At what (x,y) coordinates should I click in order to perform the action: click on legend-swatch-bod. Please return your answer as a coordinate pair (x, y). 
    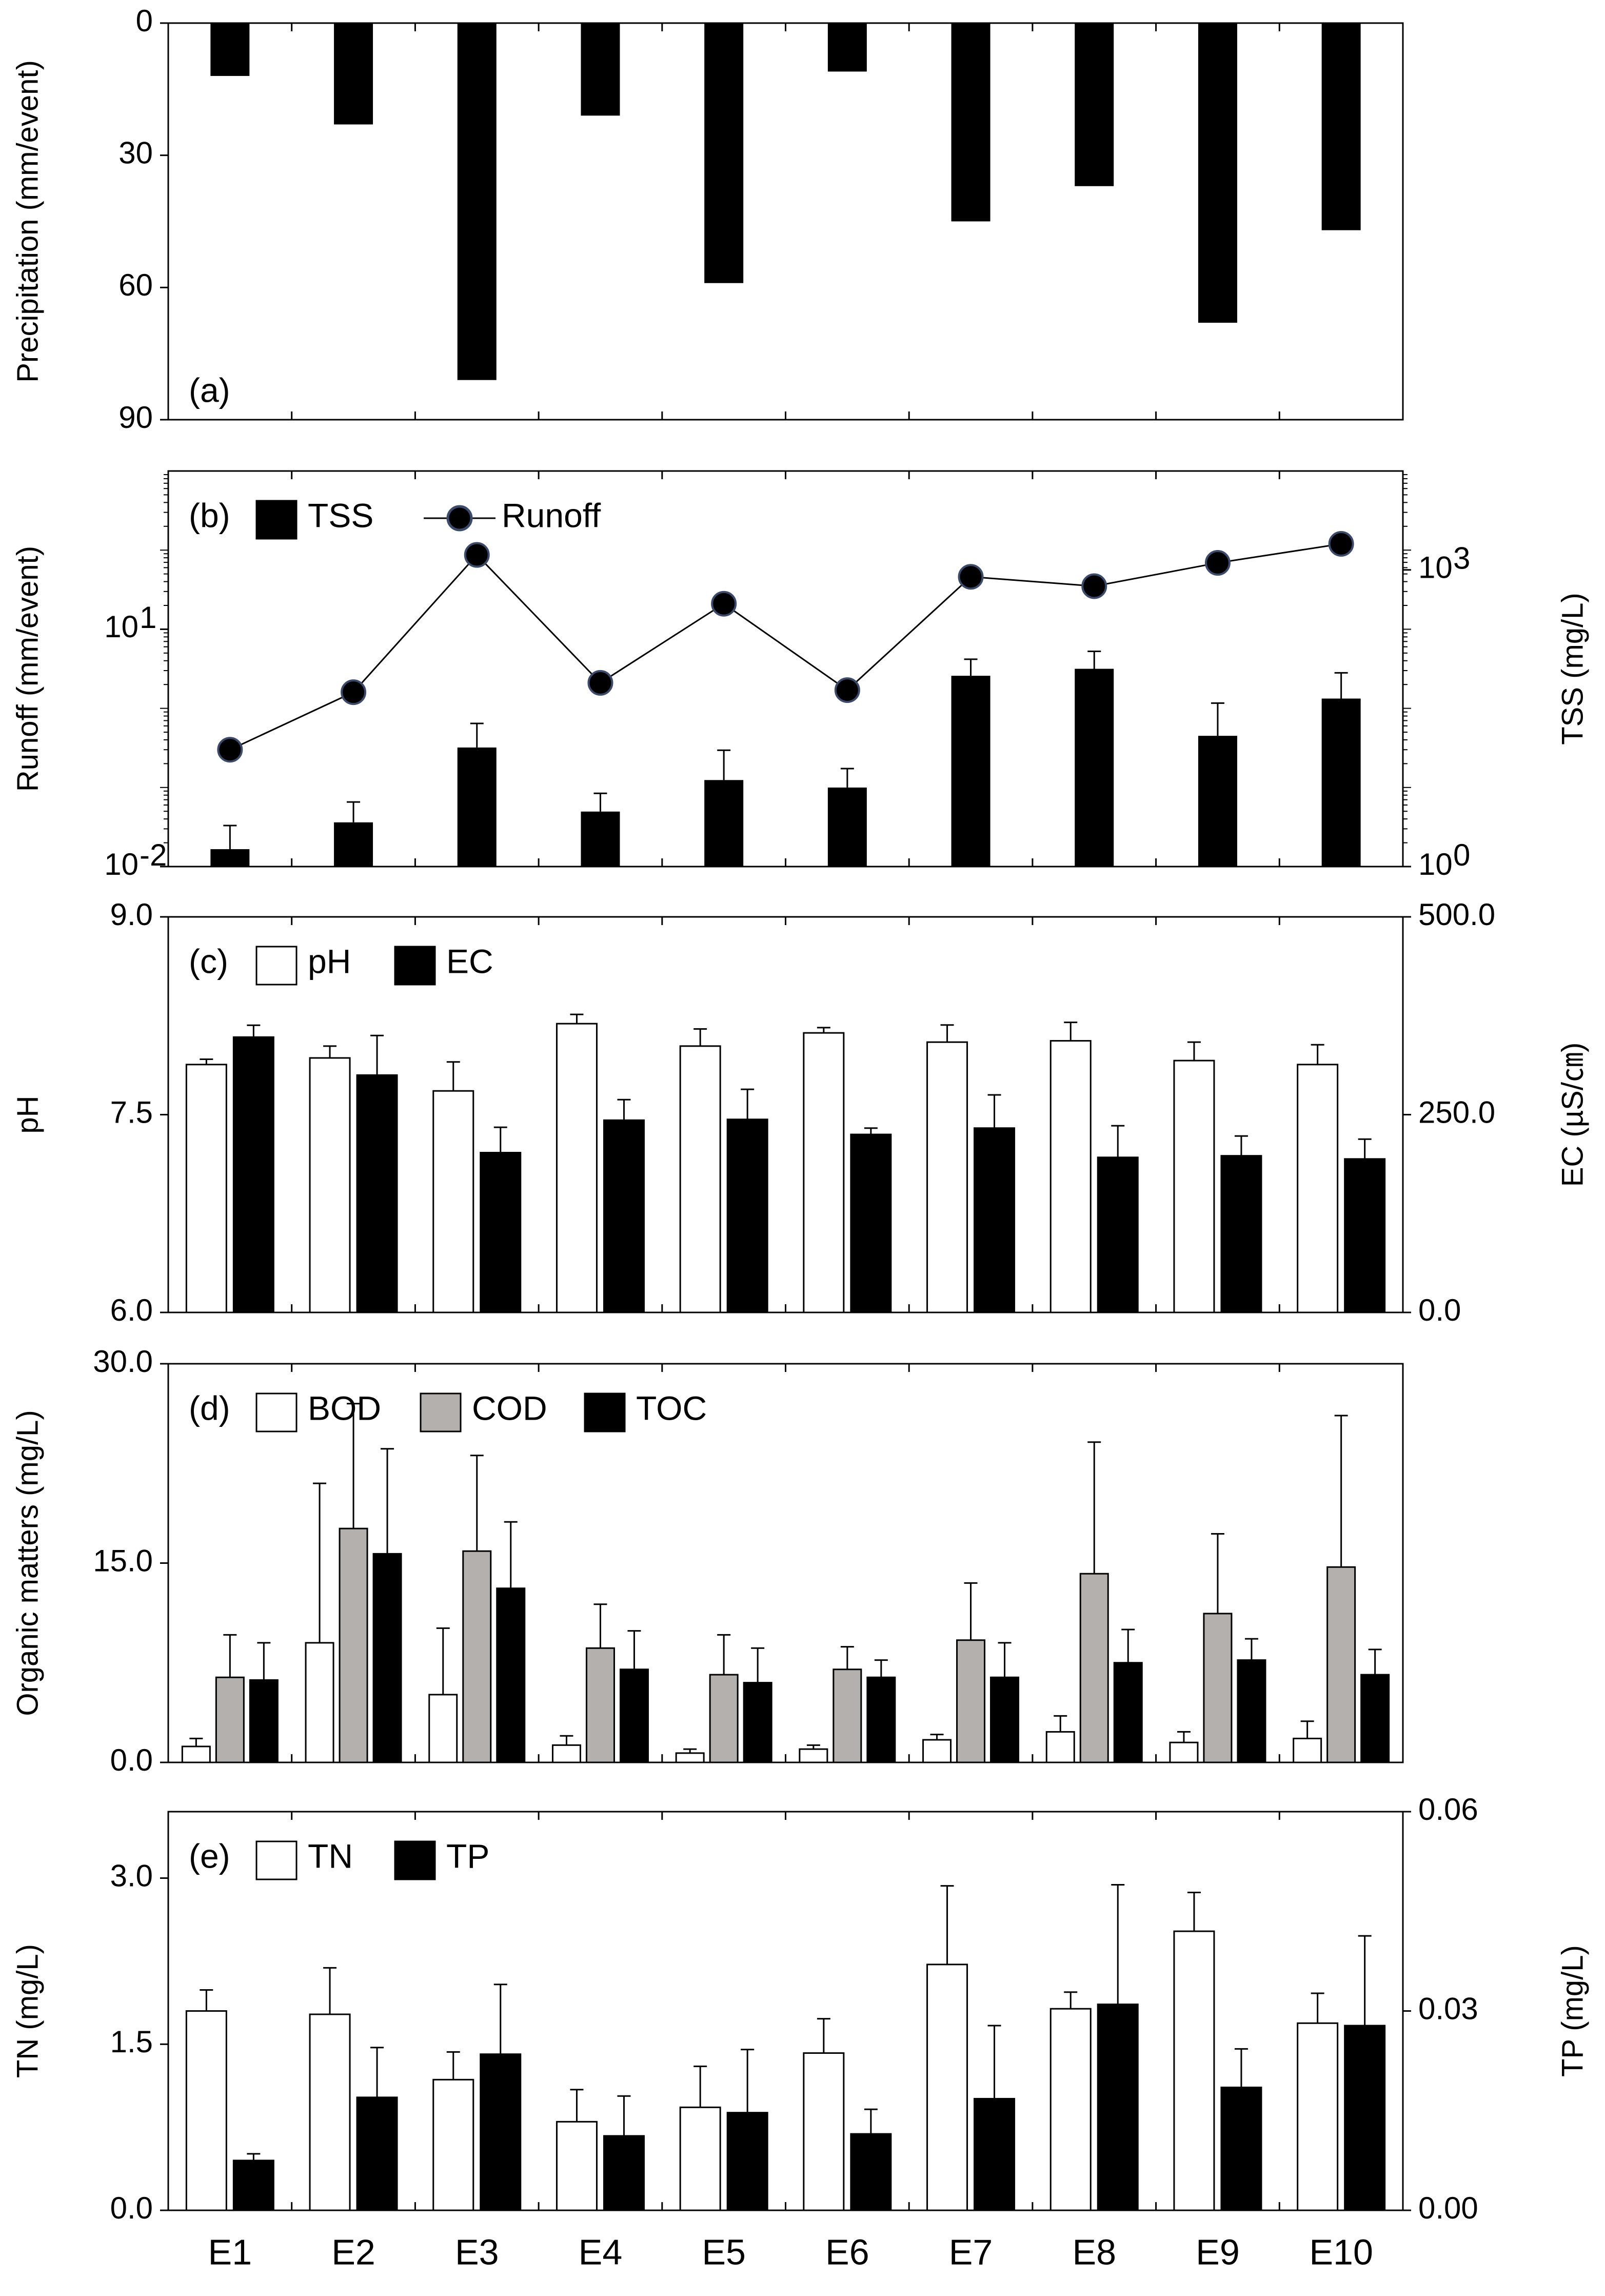
    Looking at the image, I should click on (276, 1412).